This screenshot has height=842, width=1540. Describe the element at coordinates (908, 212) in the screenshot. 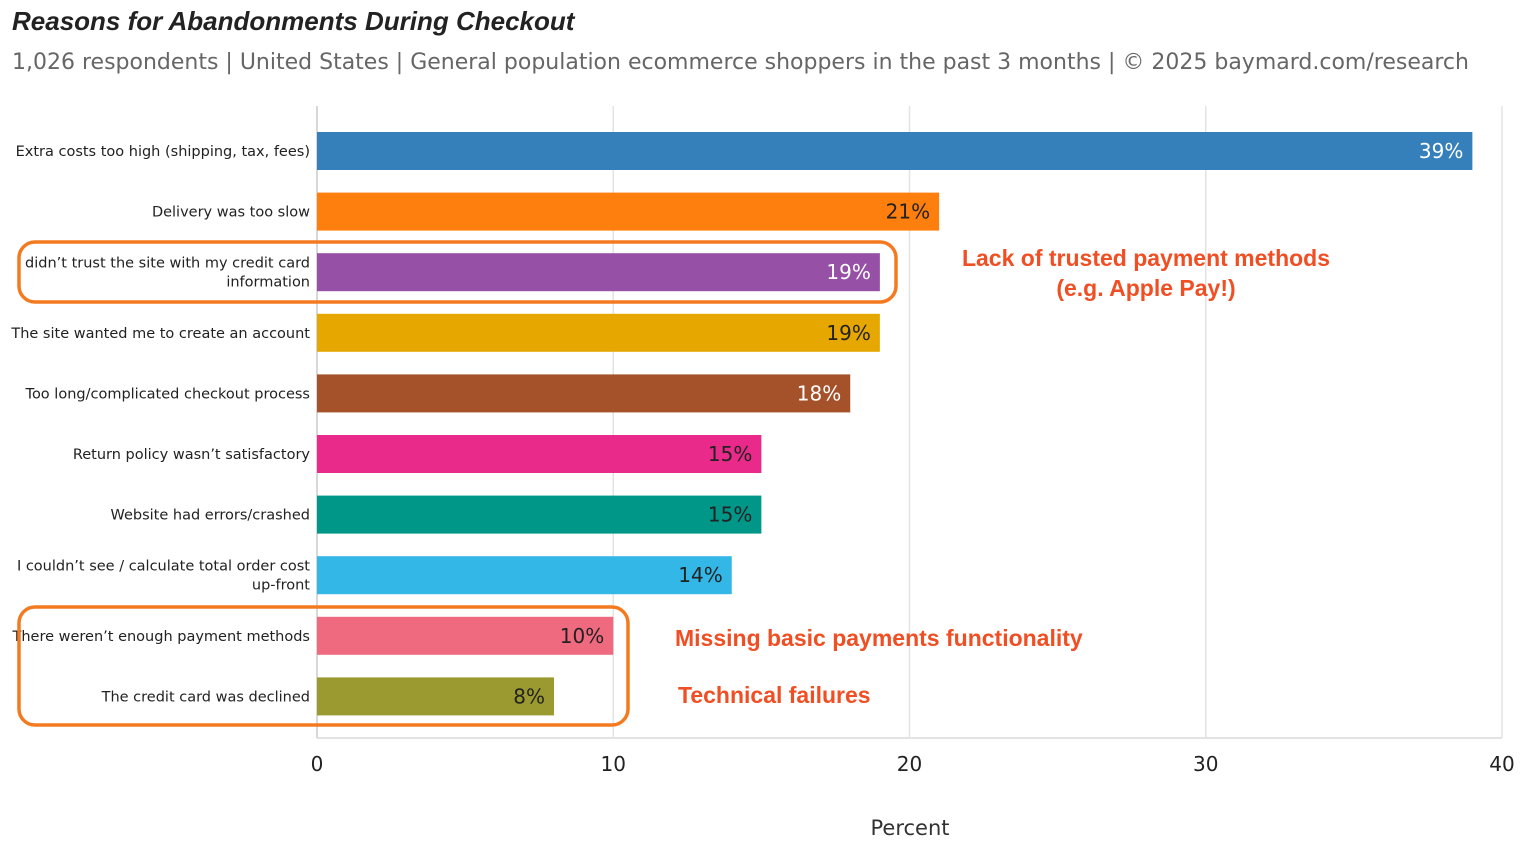

I see `value-label: 21%` at that location.